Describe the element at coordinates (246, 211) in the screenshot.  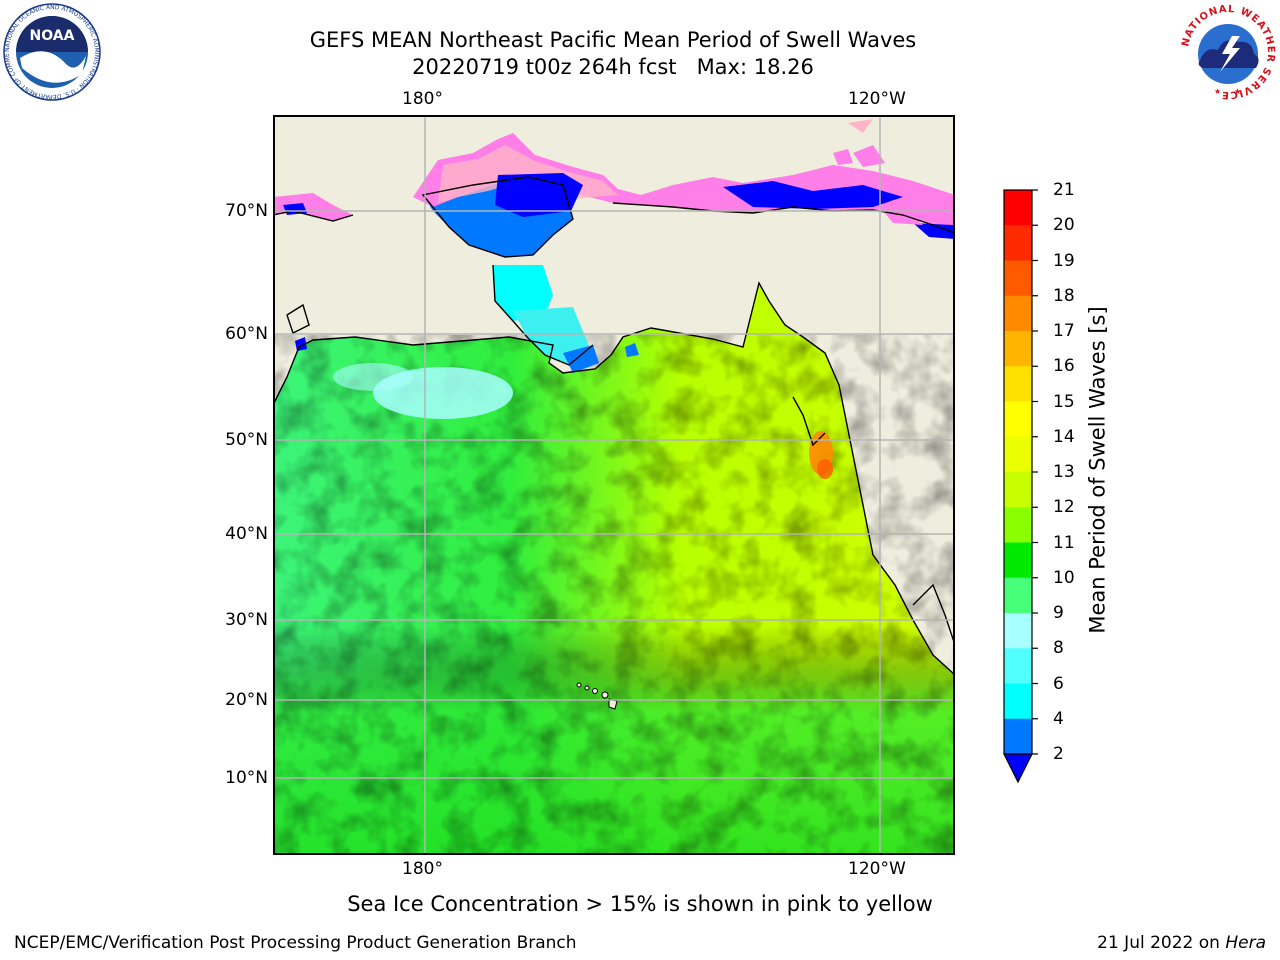
I see `lat-label-70n: 70°N` at that location.